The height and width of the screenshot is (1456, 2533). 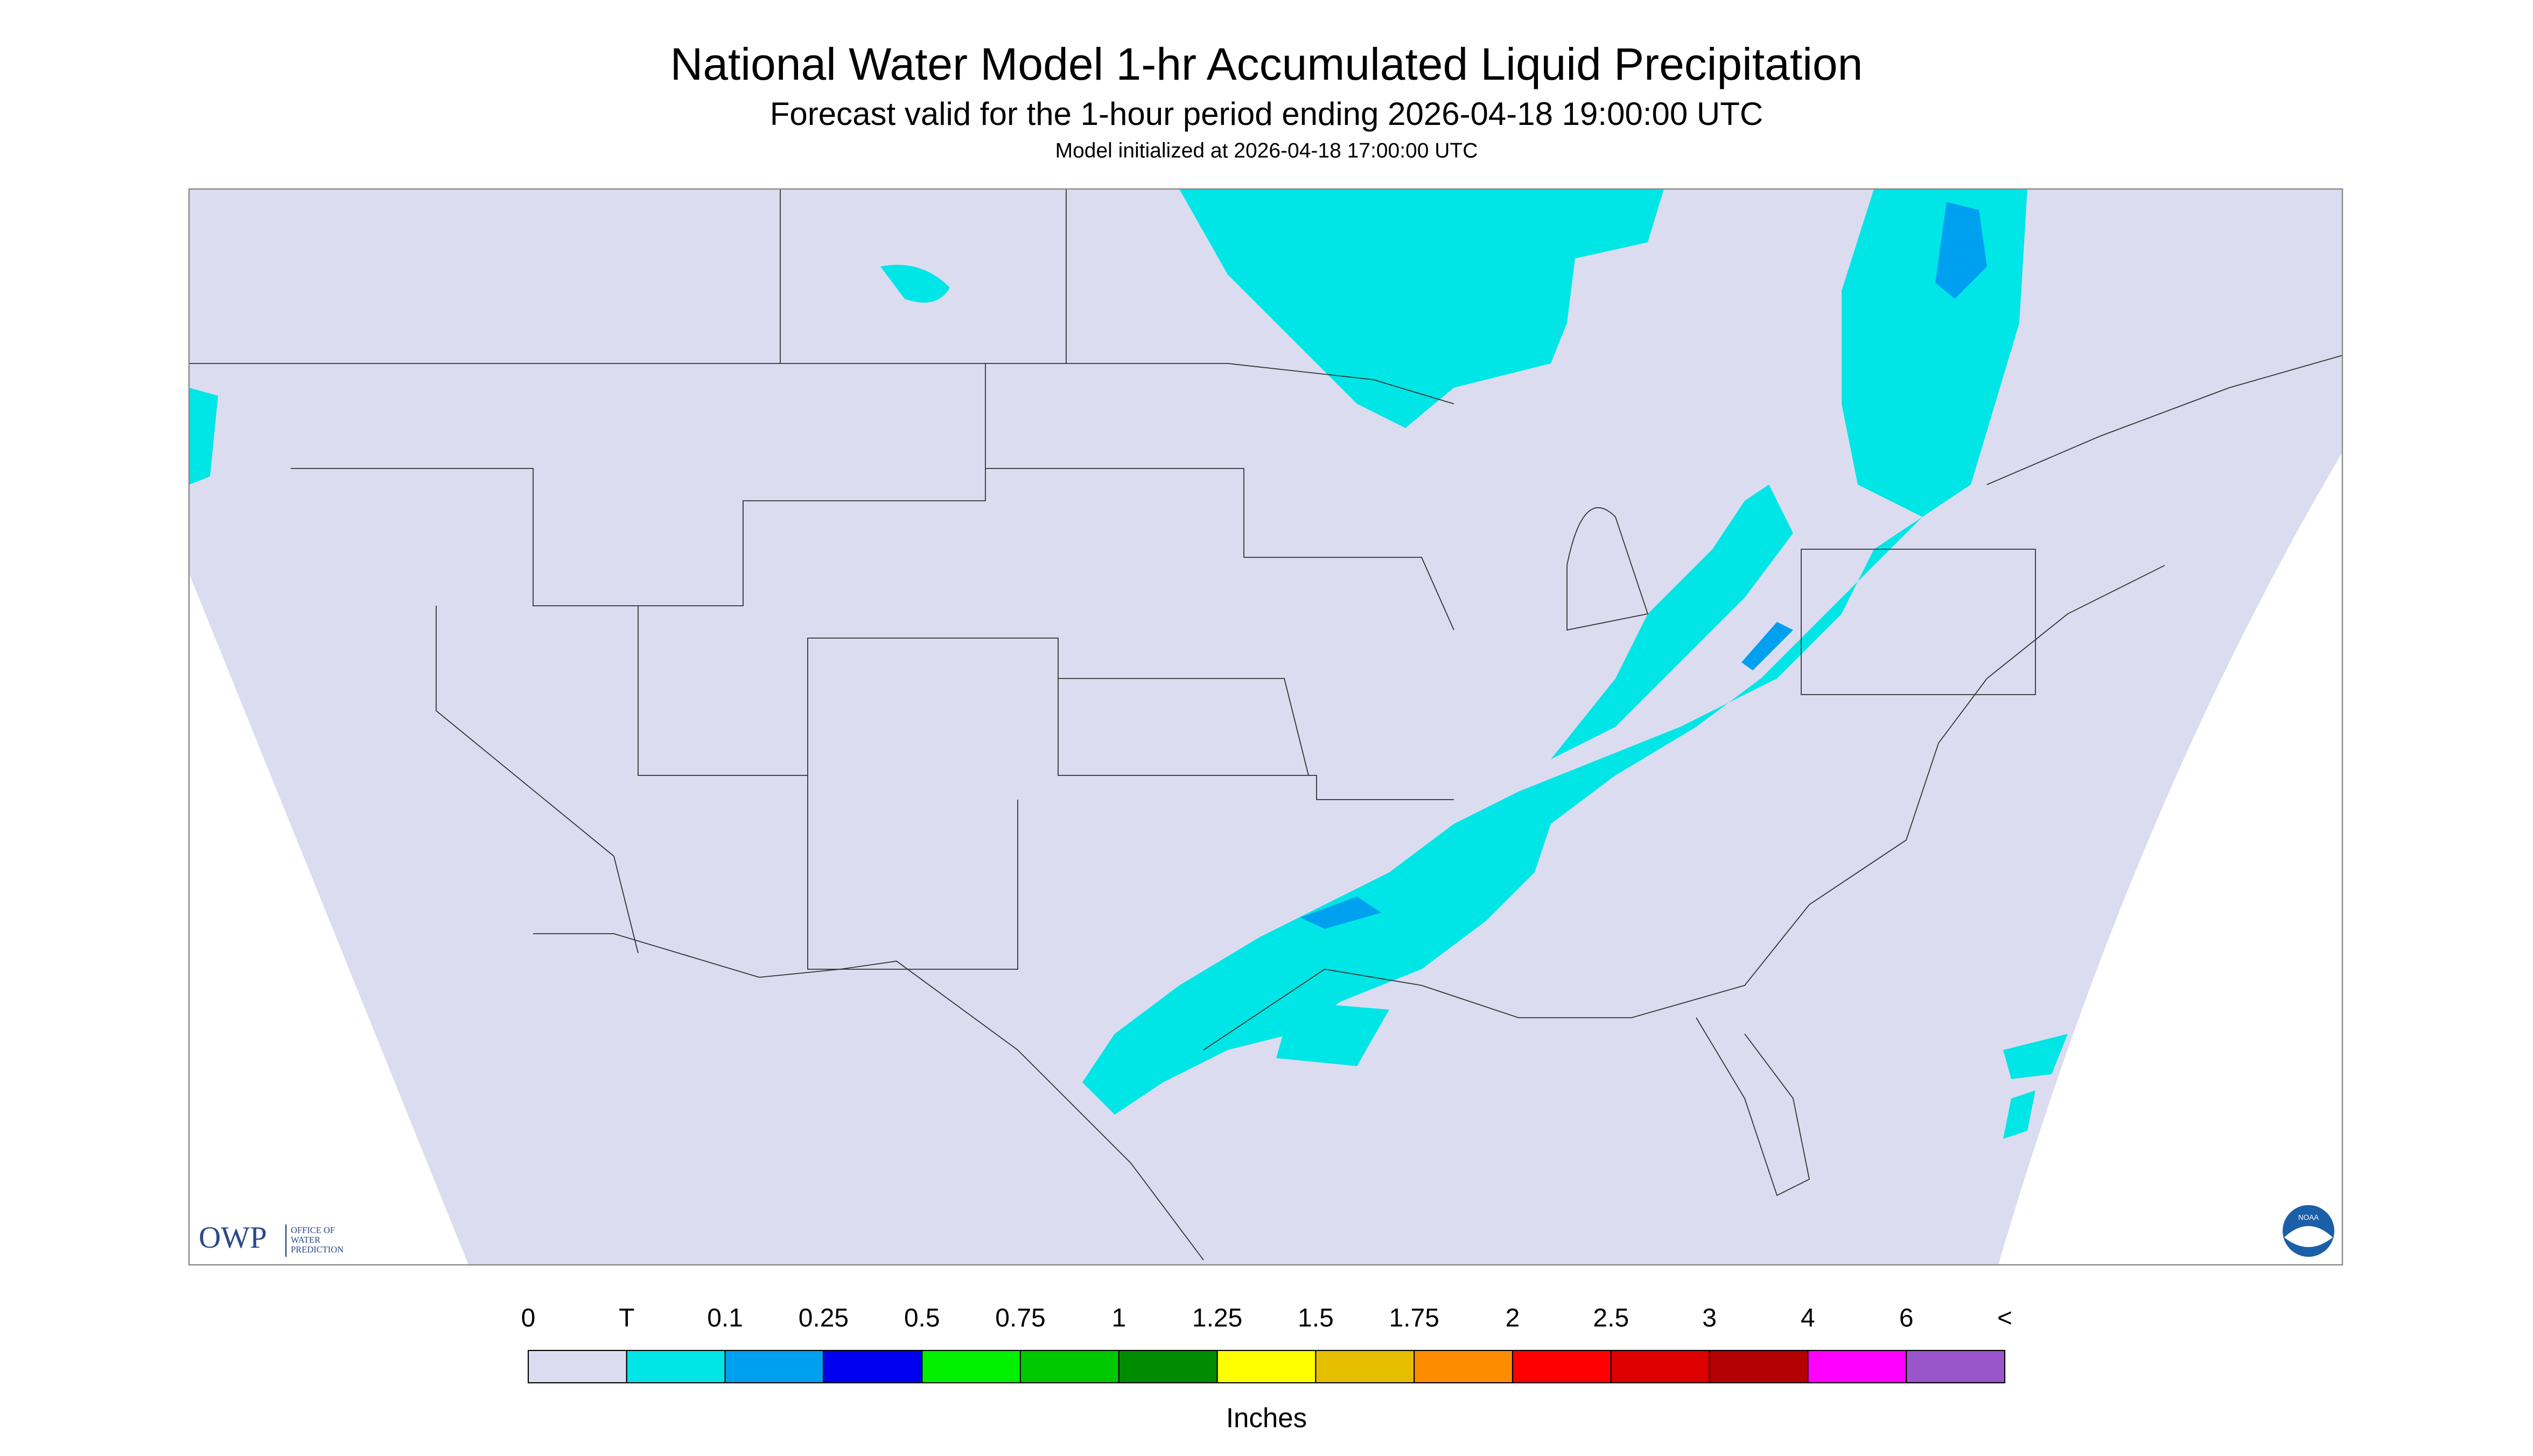 I want to click on owp-line: WATER, so click(x=305, y=1240).